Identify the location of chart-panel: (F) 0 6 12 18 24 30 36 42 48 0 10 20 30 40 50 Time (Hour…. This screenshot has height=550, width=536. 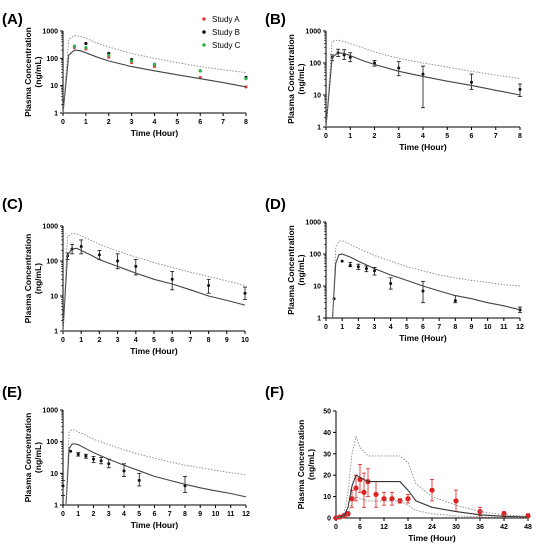
(398, 463).